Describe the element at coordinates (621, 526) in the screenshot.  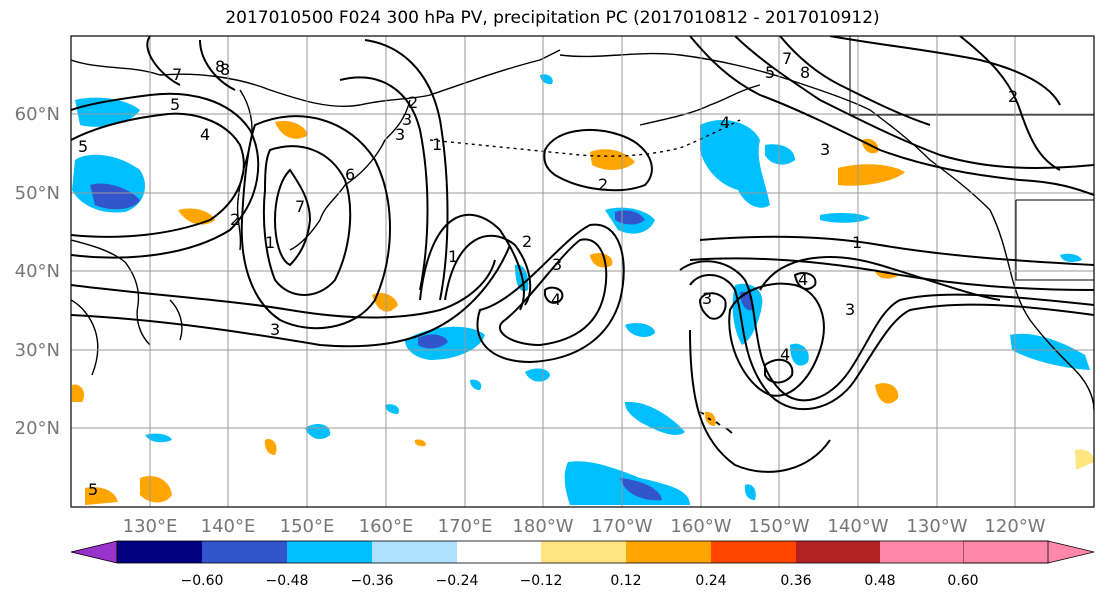
I see `lon-label: 170°W` at that location.